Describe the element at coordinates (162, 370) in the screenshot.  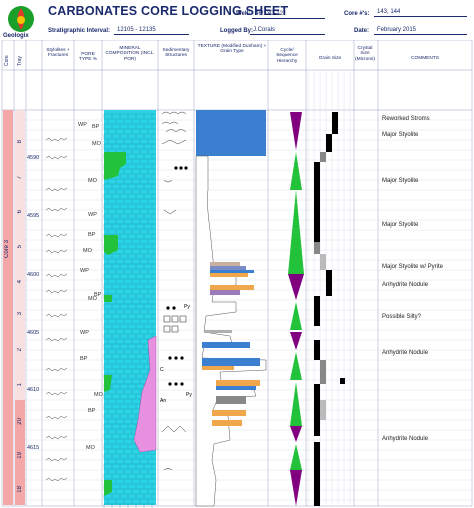
I see `sed-symbol-c: C` at that location.